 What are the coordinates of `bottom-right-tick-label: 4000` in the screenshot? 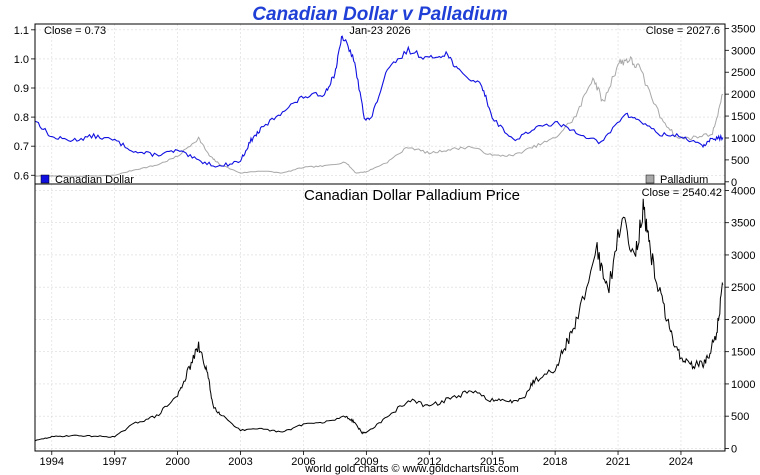 It's located at (743, 191).